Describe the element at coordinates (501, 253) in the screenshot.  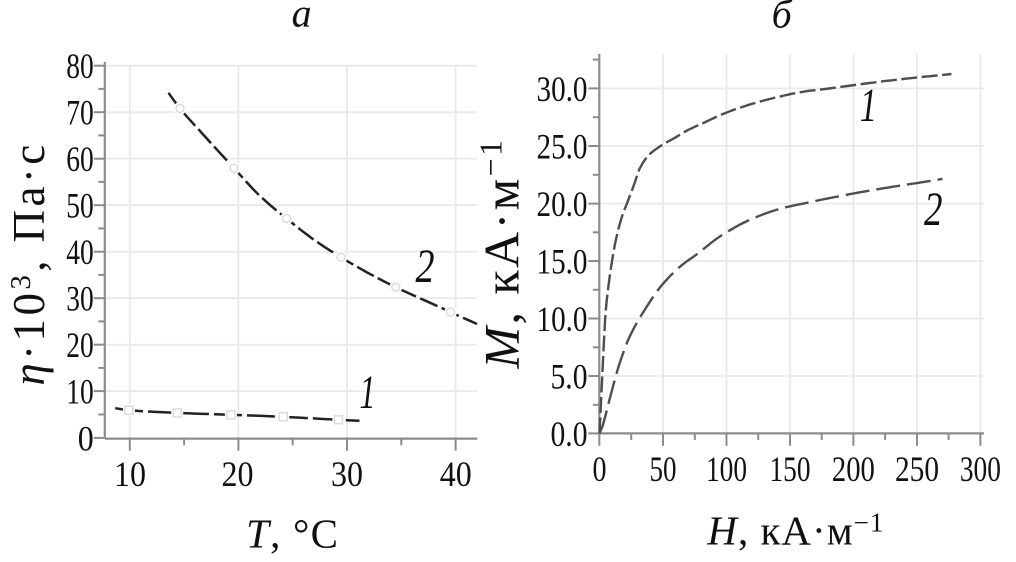
I see `svg-text: M, кА·м−1` at that location.